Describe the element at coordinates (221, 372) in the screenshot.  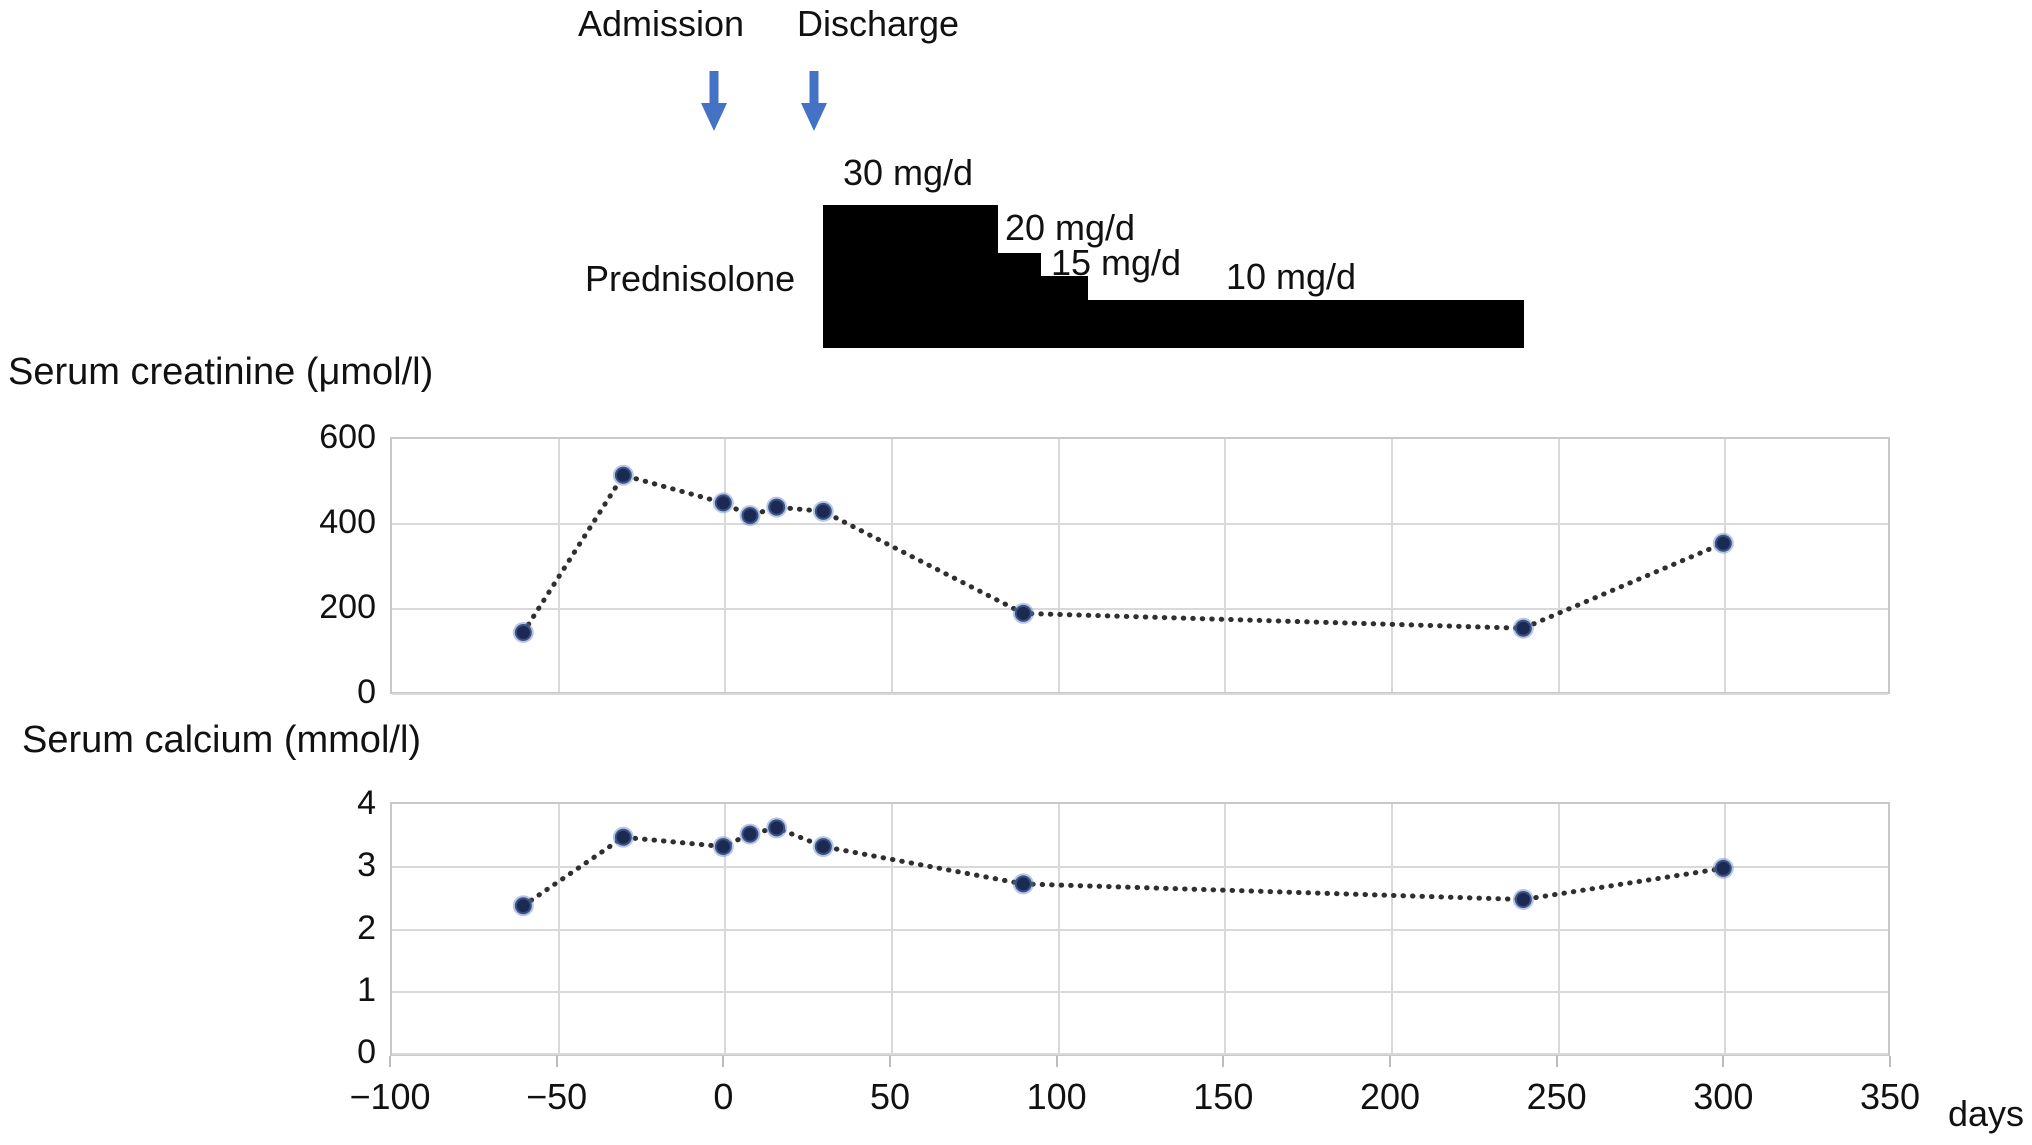
I see `creatinine-chart-title: Serum creatinine (μmol/l)` at that location.